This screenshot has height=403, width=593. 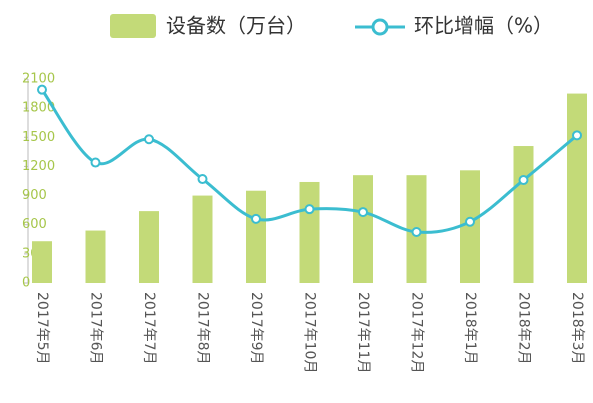 What do you see at coordinates (149, 328) in the screenshot?
I see `x-tick-label: 2017年7月` at bounding box center [149, 328].